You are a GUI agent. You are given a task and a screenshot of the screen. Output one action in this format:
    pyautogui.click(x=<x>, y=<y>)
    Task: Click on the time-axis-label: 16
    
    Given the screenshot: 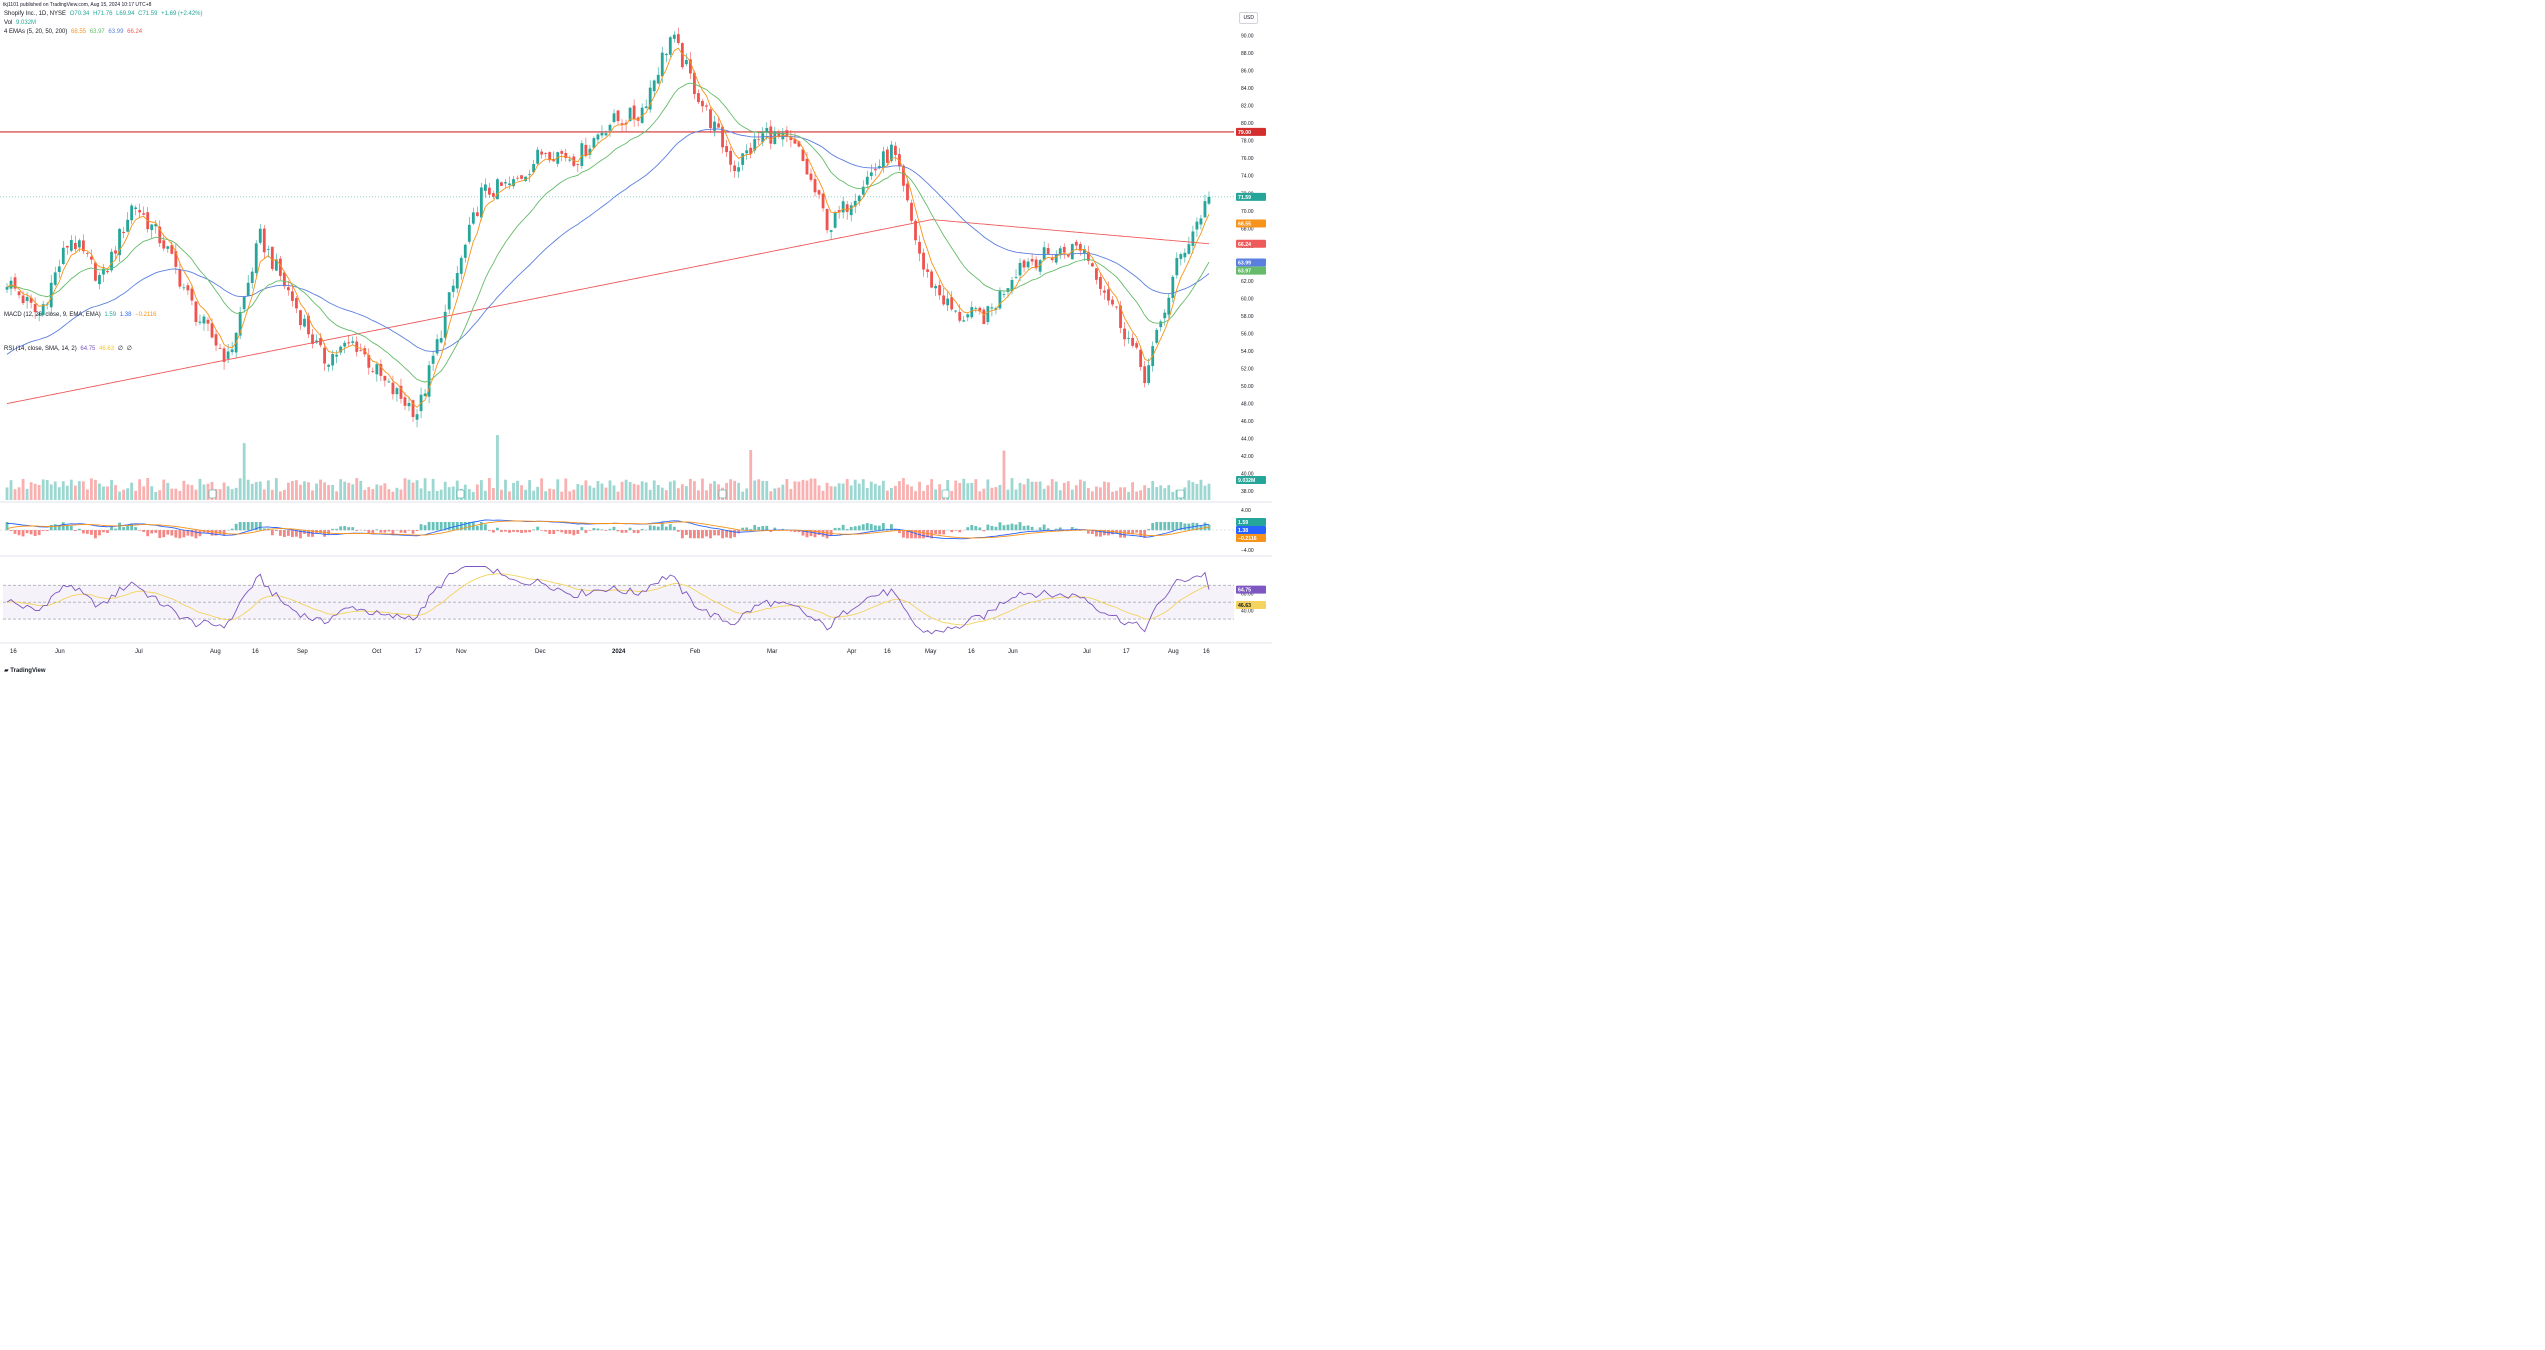 What is the action you would take?
    pyautogui.click(x=13, y=652)
    